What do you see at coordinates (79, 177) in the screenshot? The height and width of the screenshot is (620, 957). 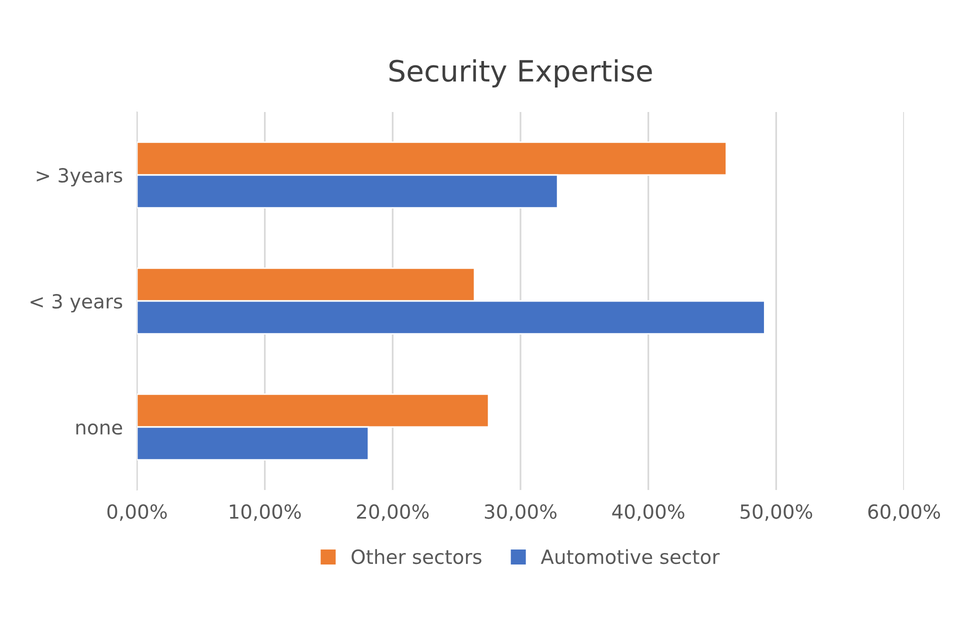 I see `y-tick-label: > 3years` at bounding box center [79, 177].